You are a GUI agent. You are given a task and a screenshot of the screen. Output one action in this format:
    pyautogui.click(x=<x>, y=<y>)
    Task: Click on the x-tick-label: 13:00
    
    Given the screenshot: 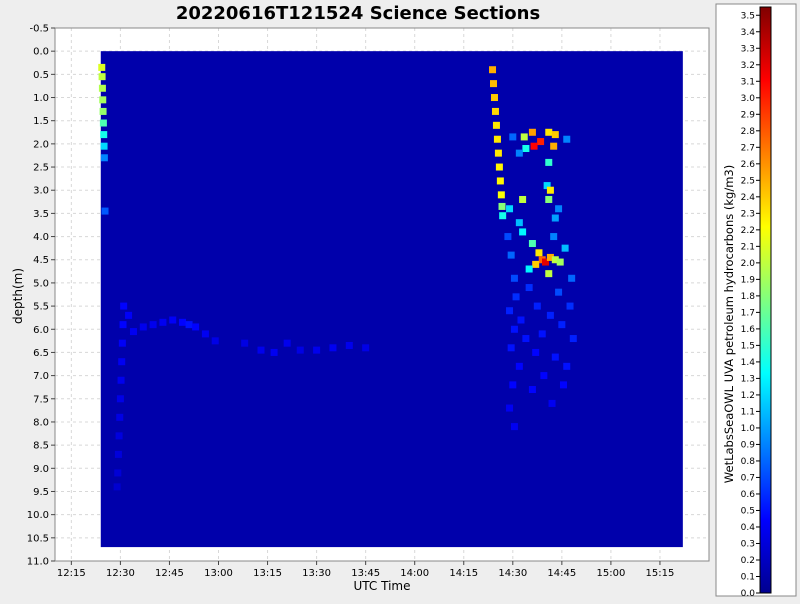 What is the action you would take?
    pyautogui.click(x=218, y=573)
    